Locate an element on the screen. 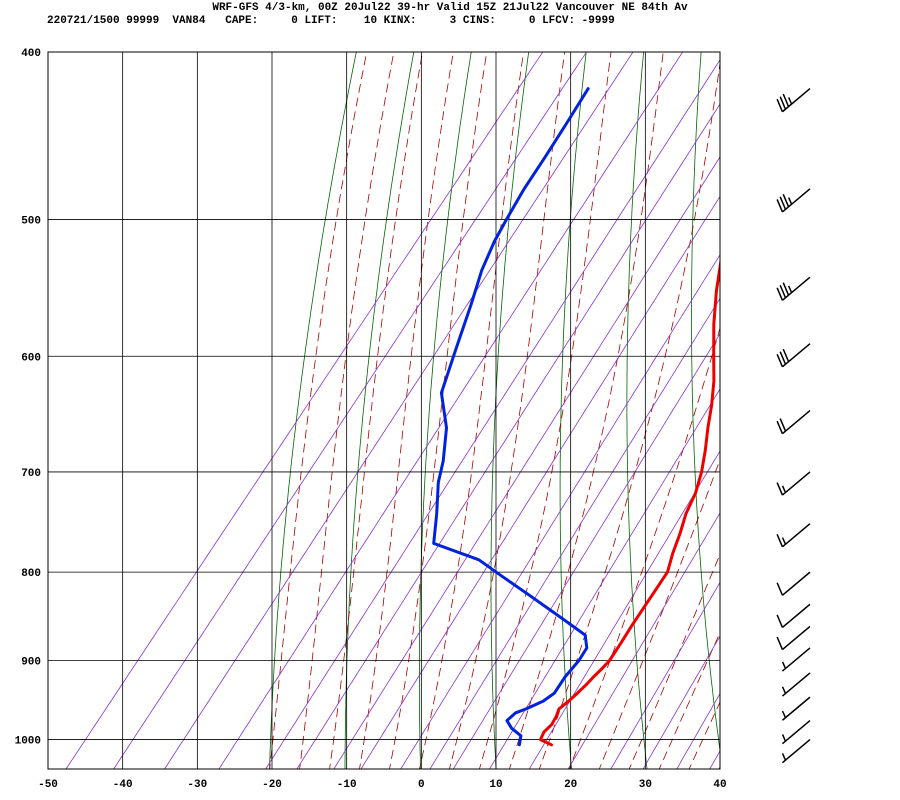  x-tick-label: 10 is located at coordinates (495, 785).